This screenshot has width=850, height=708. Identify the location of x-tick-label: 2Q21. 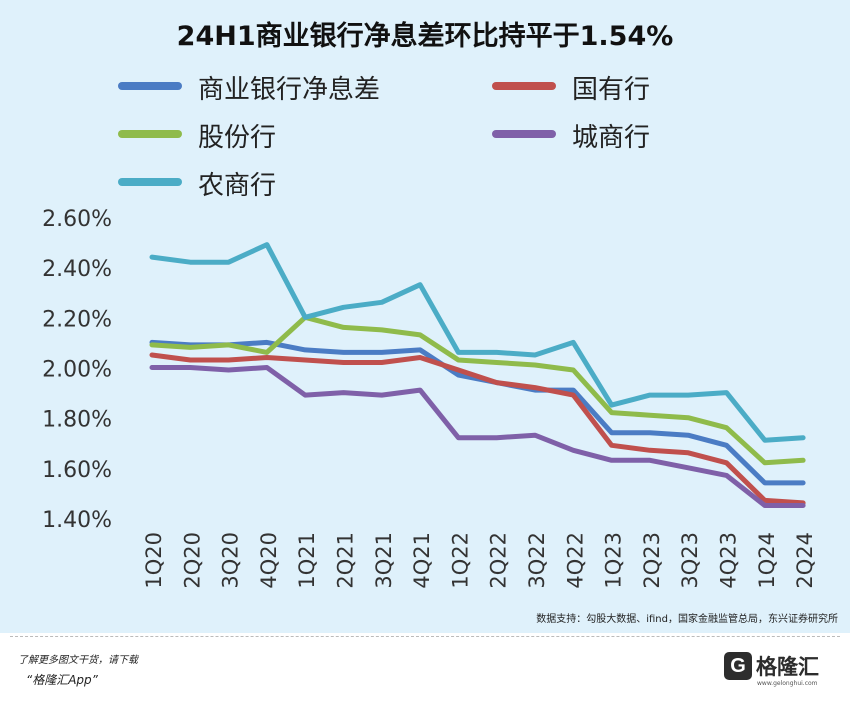
(346, 560).